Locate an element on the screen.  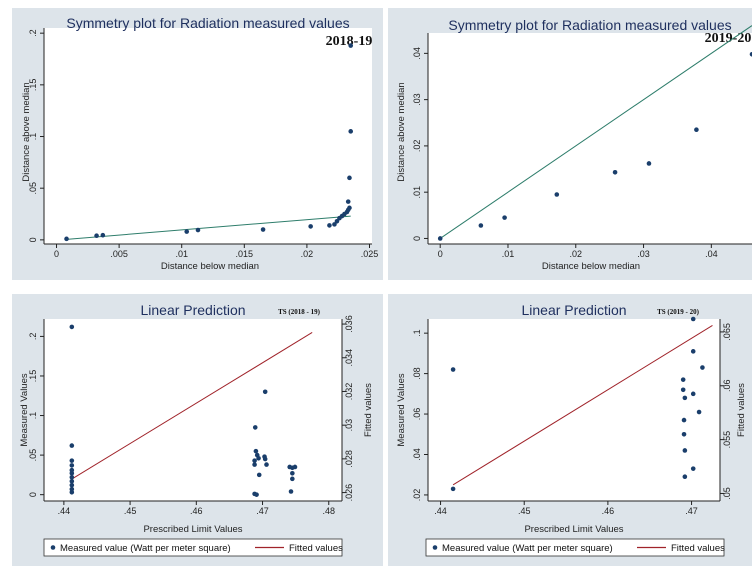
legend-line-label: Fitted values is located at coordinates (316, 548).